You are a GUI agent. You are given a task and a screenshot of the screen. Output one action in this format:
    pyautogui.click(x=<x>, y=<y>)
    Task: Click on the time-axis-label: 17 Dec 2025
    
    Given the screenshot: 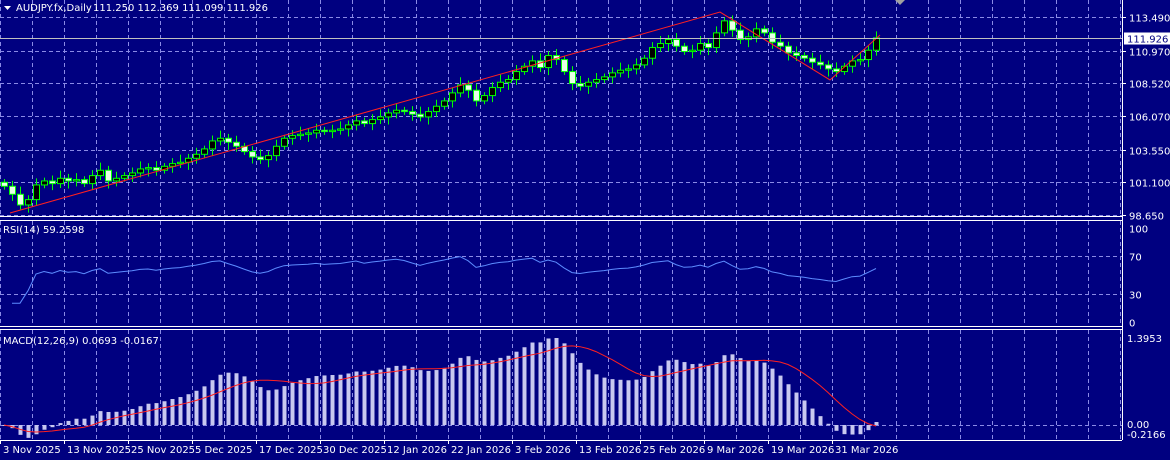 What is the action you would take?
    pyautogui.click(x=291, y=450)
    